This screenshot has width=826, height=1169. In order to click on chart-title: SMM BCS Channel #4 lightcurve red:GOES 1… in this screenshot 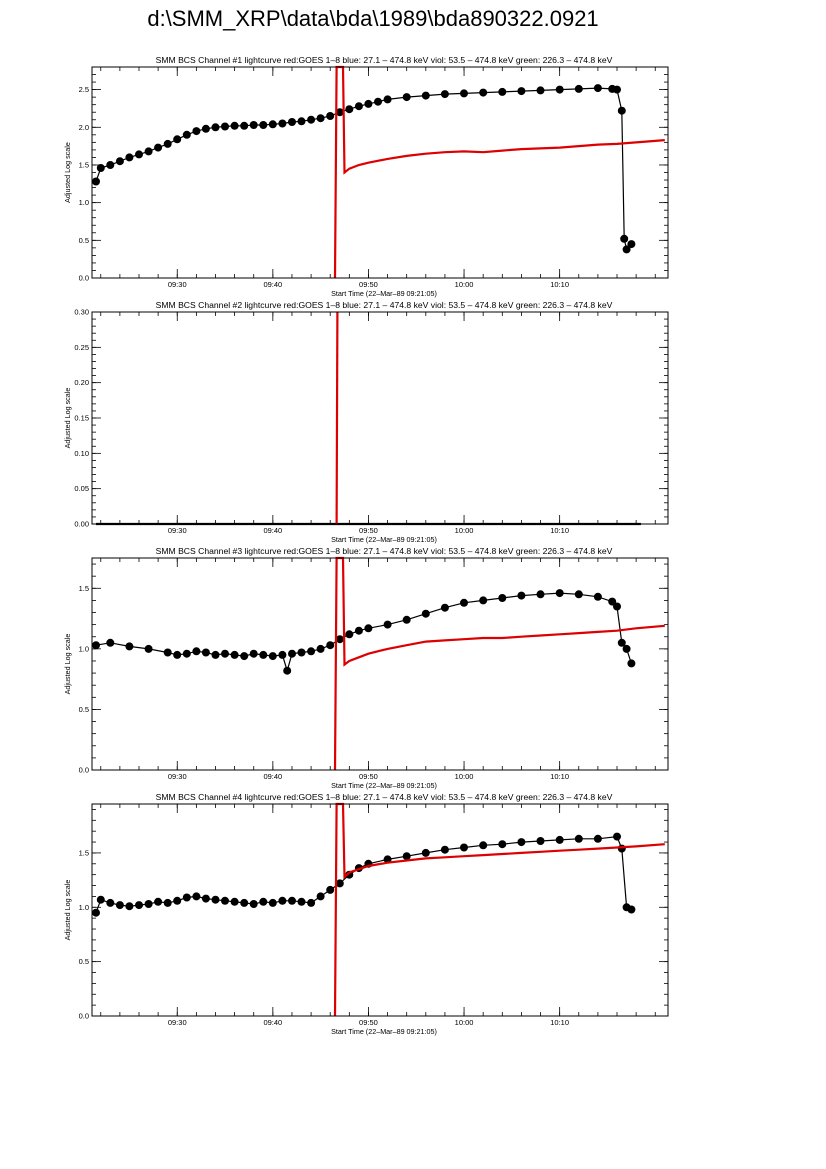, I will do `click(384, 797)`.